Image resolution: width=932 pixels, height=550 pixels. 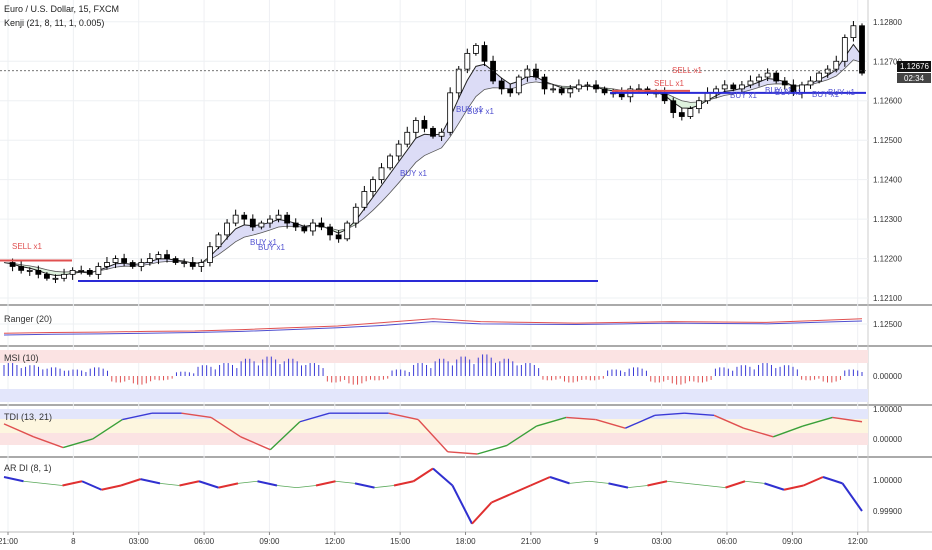 I want to click on tdi-pane: 1.00000 0.00000 TDI (13, 21), so click(x=451, y=430).